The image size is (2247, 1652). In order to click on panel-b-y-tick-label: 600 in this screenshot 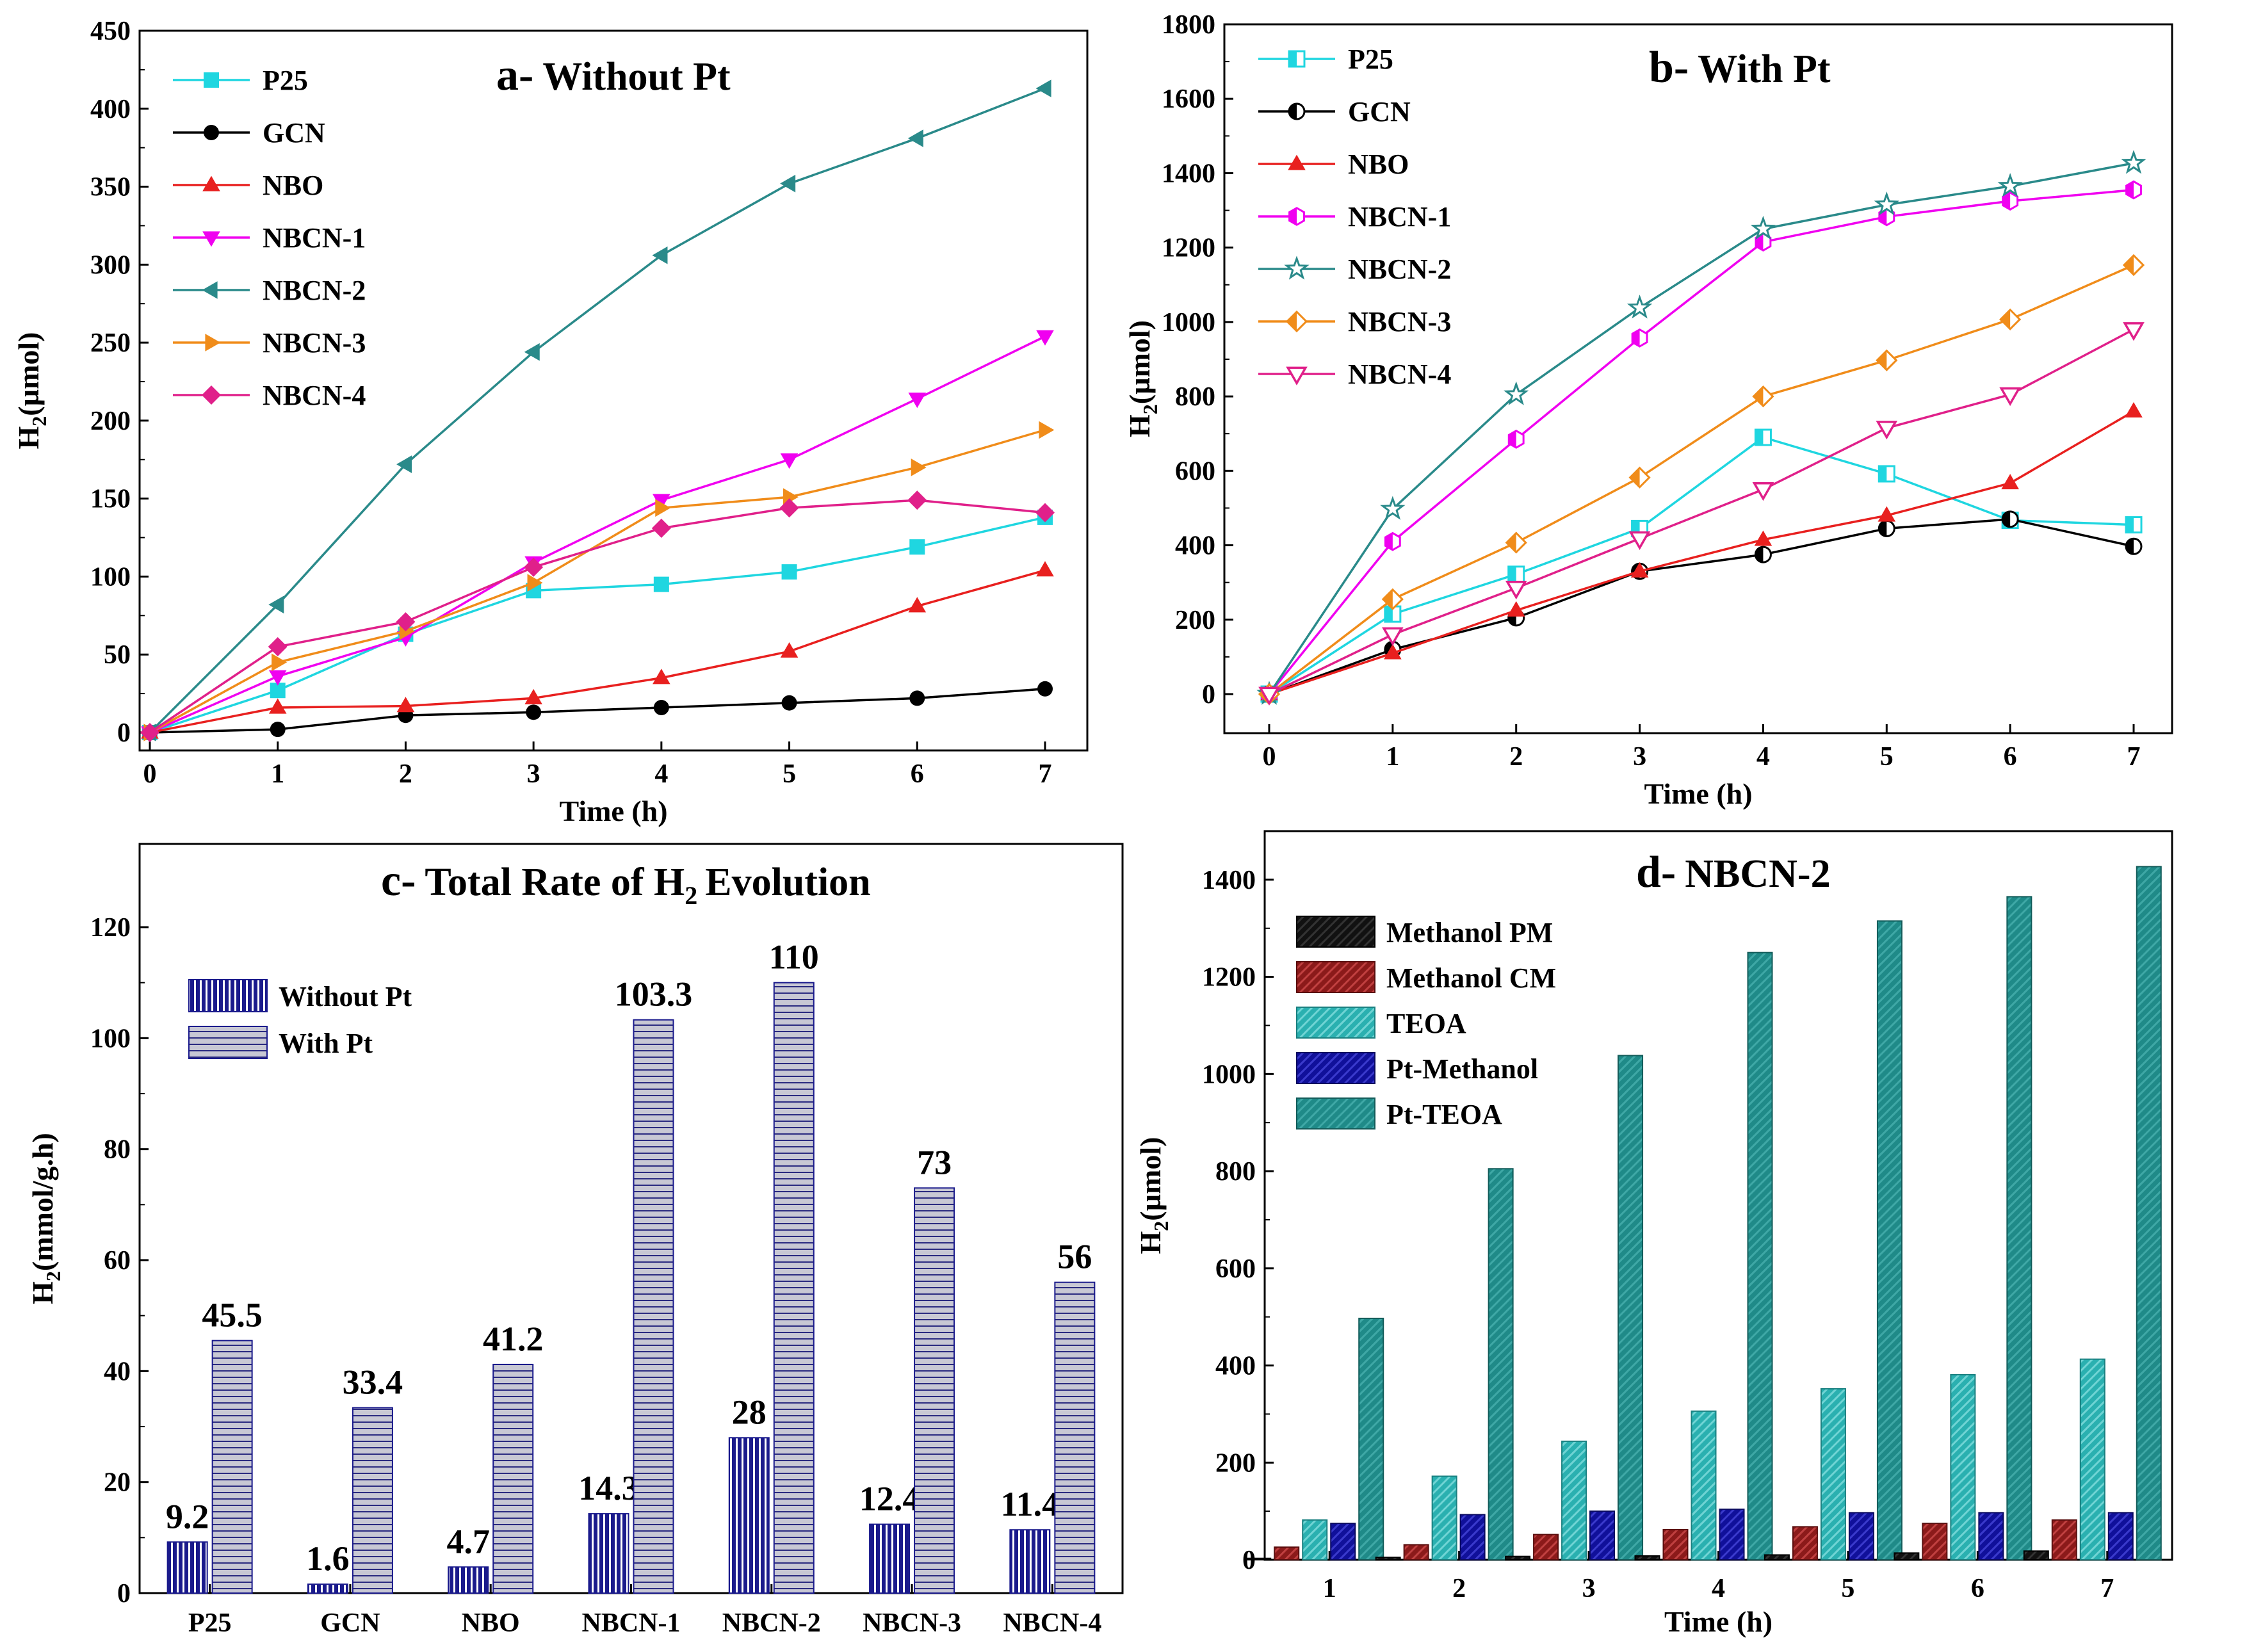, I will do `click(1195, 471)`.